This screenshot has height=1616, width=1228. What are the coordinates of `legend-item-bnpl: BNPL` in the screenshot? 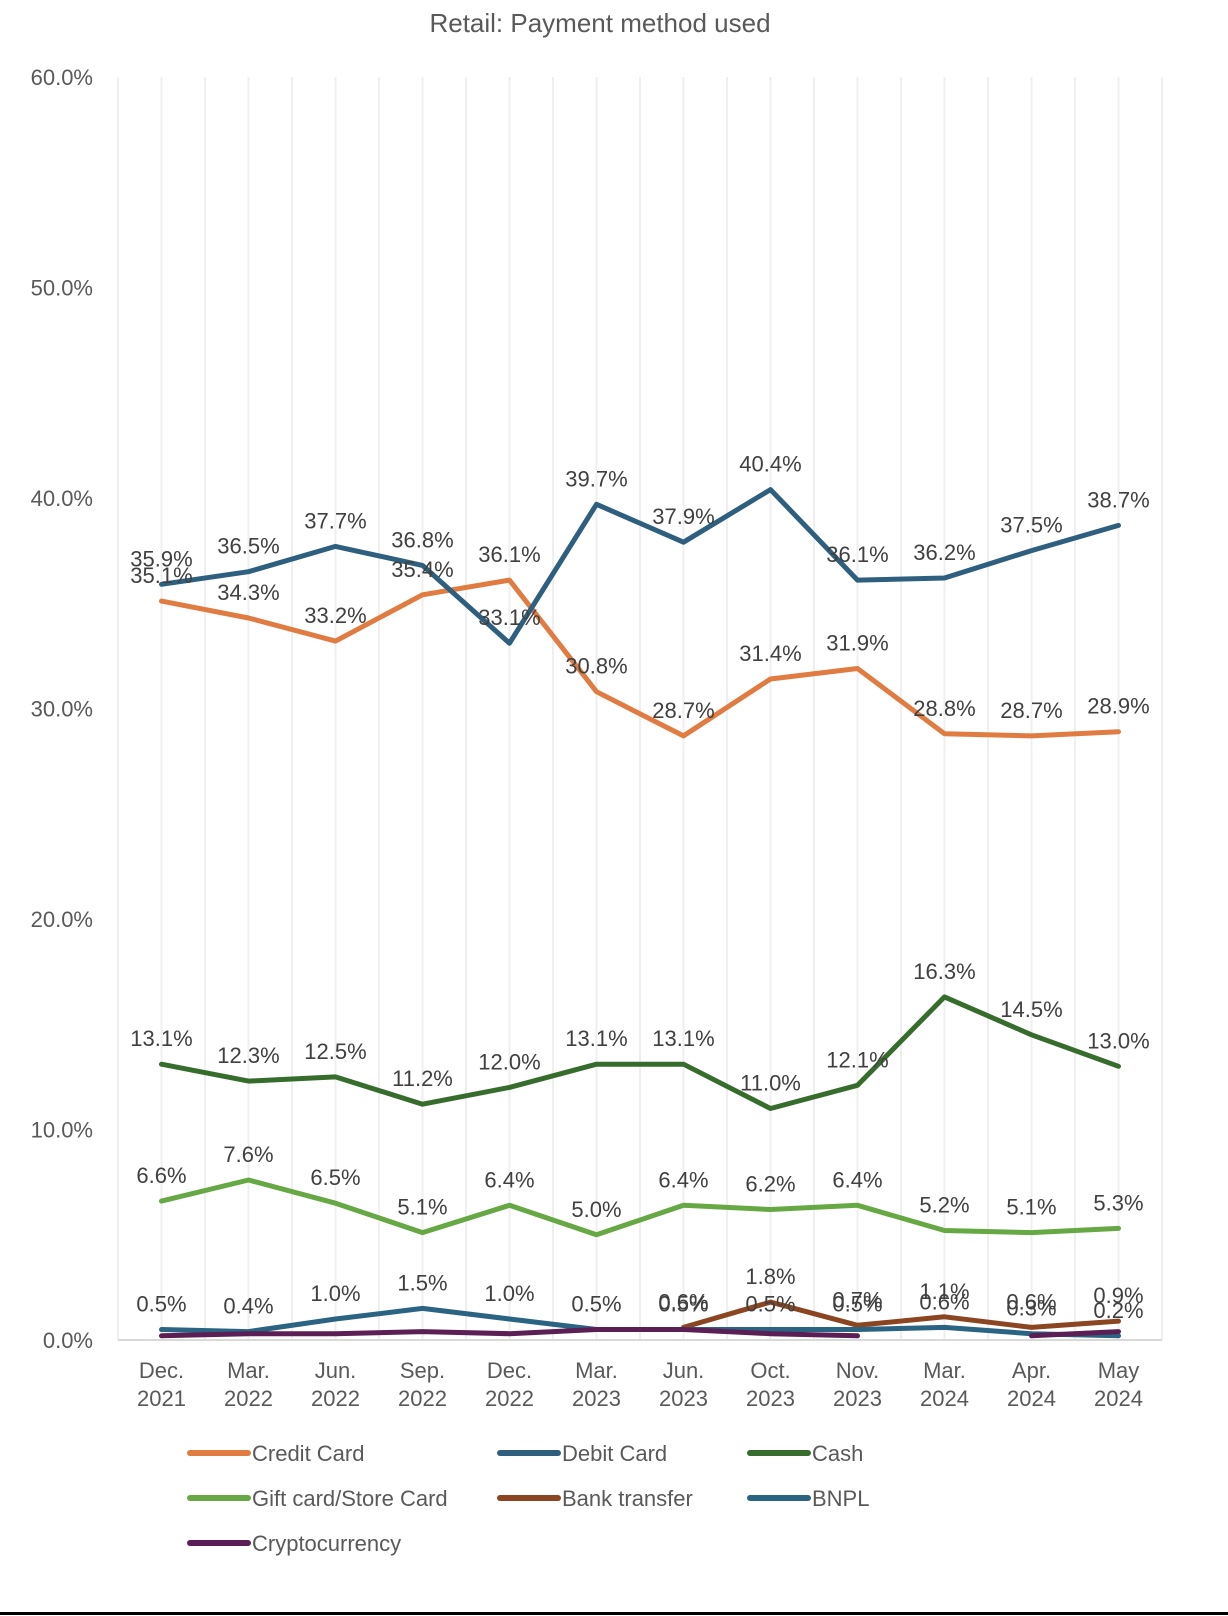 It's located at (808, 1498).